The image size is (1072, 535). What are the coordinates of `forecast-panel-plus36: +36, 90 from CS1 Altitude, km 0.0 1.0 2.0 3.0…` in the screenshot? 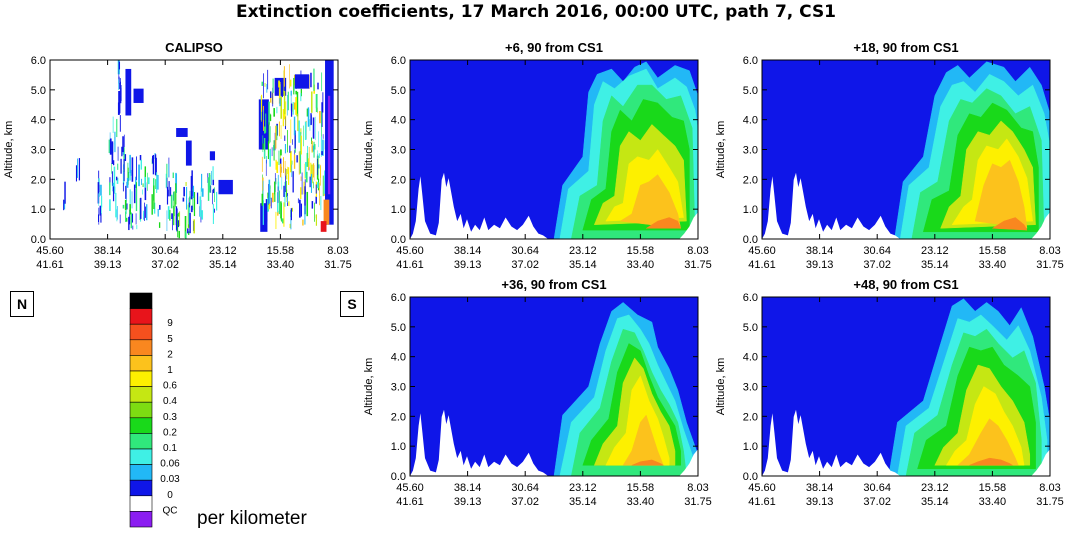 It's located at (537, 392).